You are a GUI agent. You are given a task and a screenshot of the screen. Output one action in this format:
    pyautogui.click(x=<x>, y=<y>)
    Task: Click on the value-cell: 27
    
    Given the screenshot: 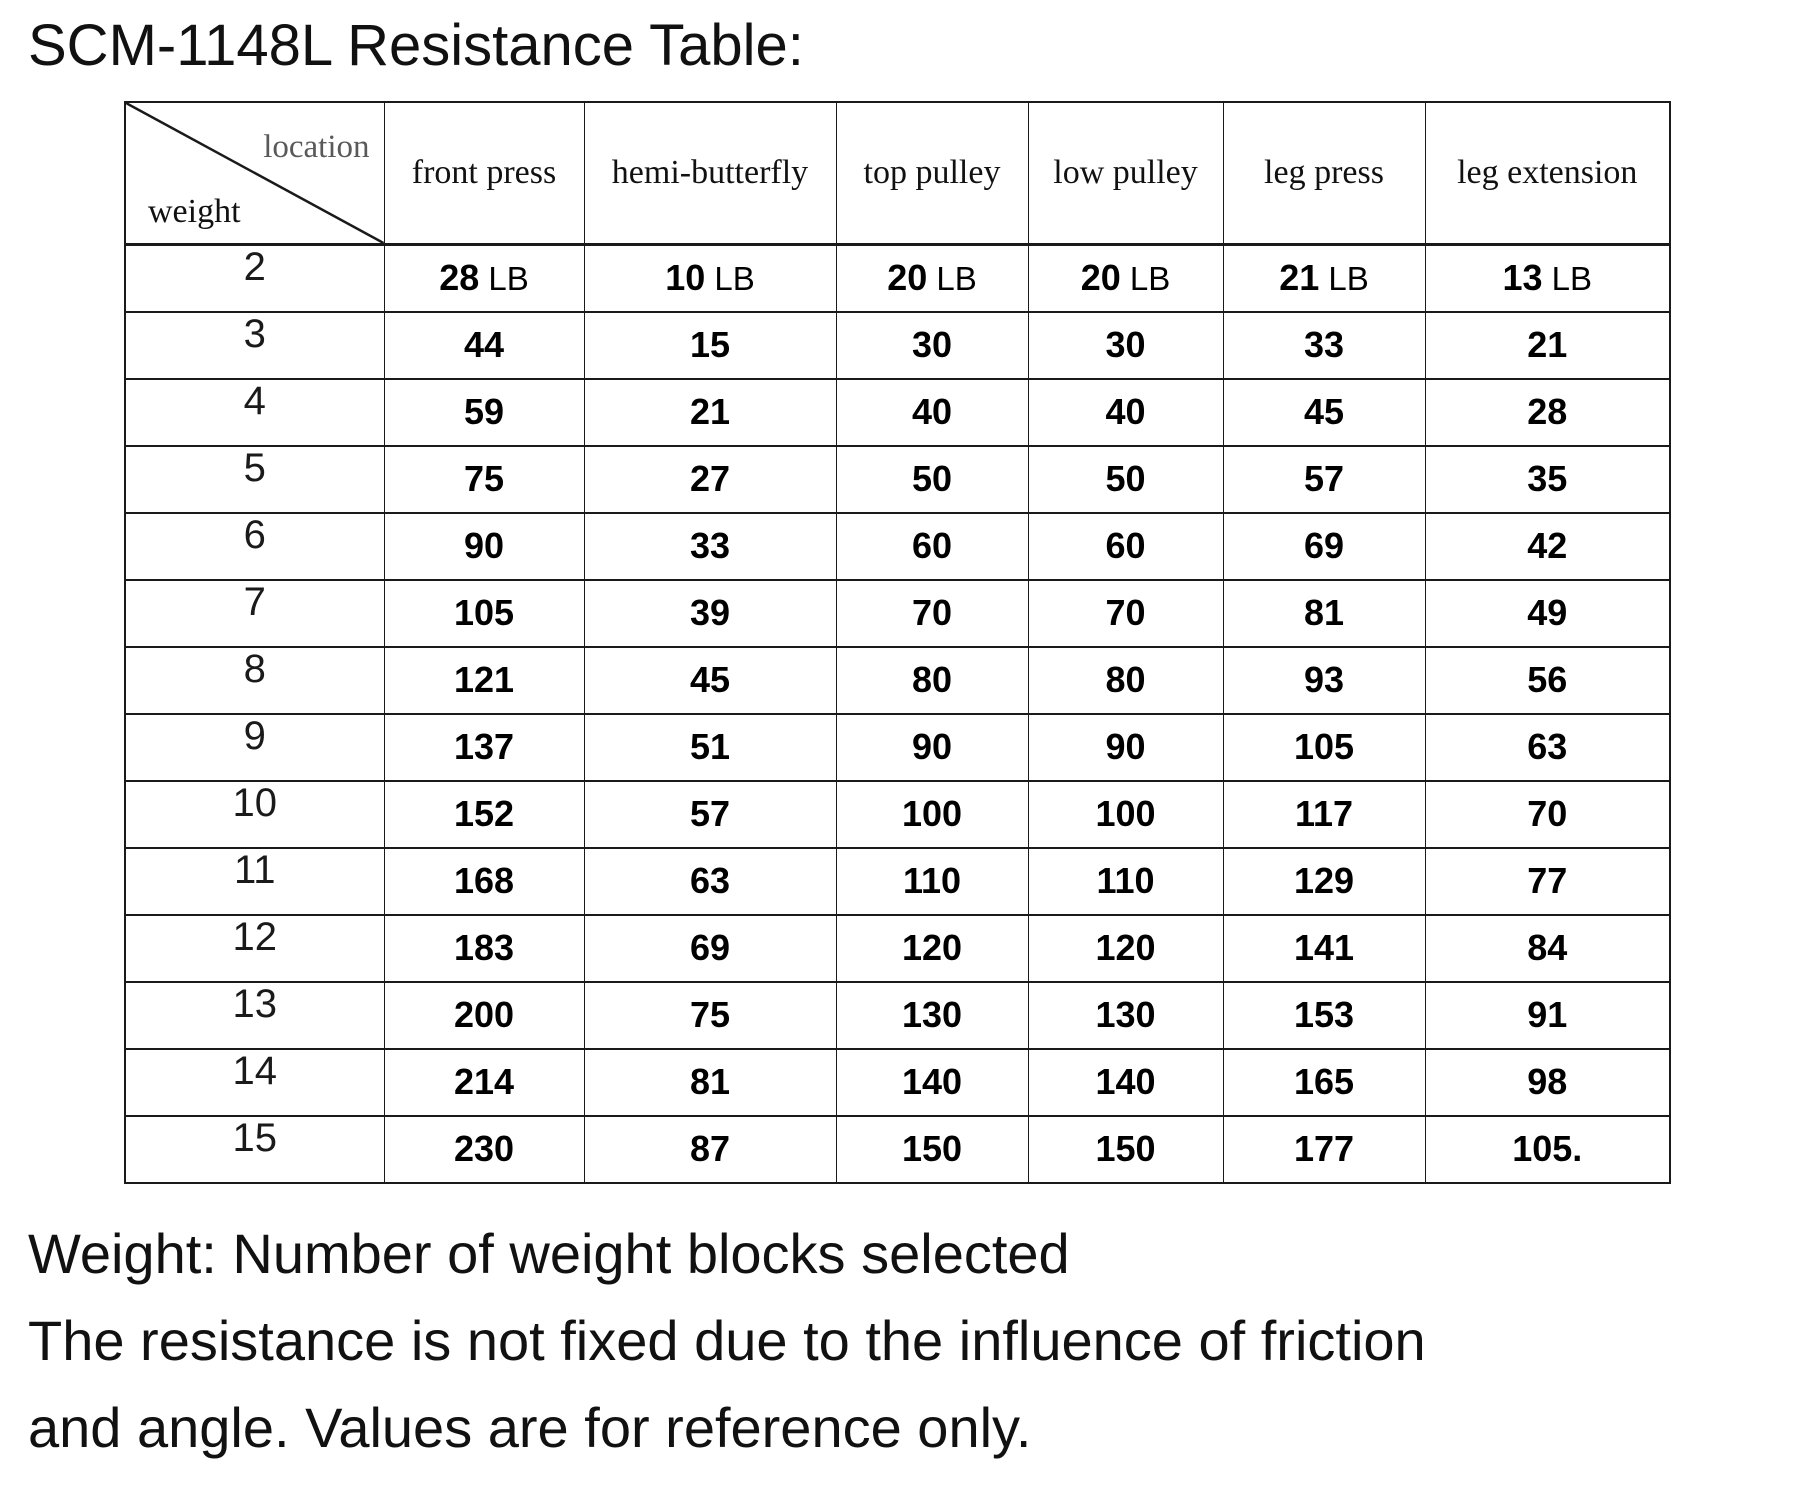 What is the action you would take?
    pyautogui.click(x=710, y=479)
    